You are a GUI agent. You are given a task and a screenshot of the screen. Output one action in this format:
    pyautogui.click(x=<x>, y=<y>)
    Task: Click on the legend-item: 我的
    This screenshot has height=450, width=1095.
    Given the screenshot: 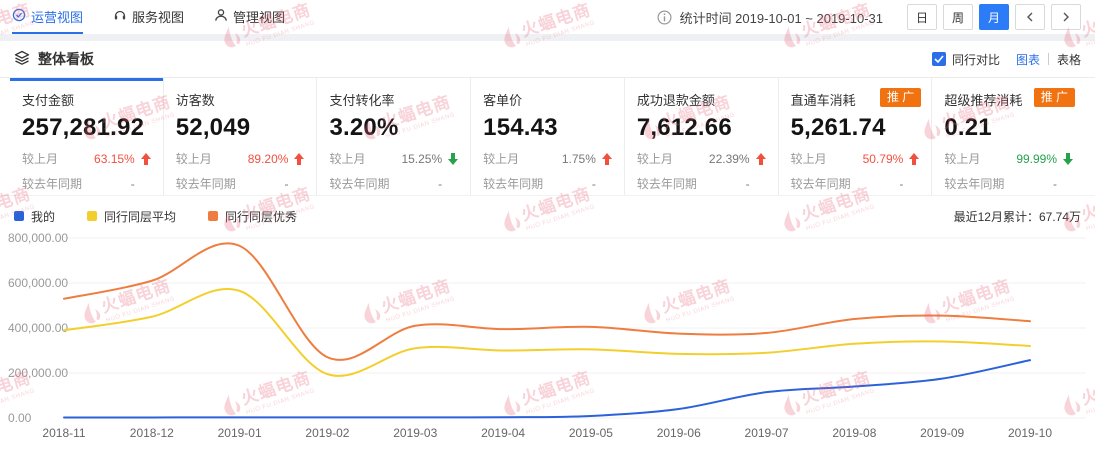 What is the action you would take?
    pyautogui.click(x=34, y=216)
    